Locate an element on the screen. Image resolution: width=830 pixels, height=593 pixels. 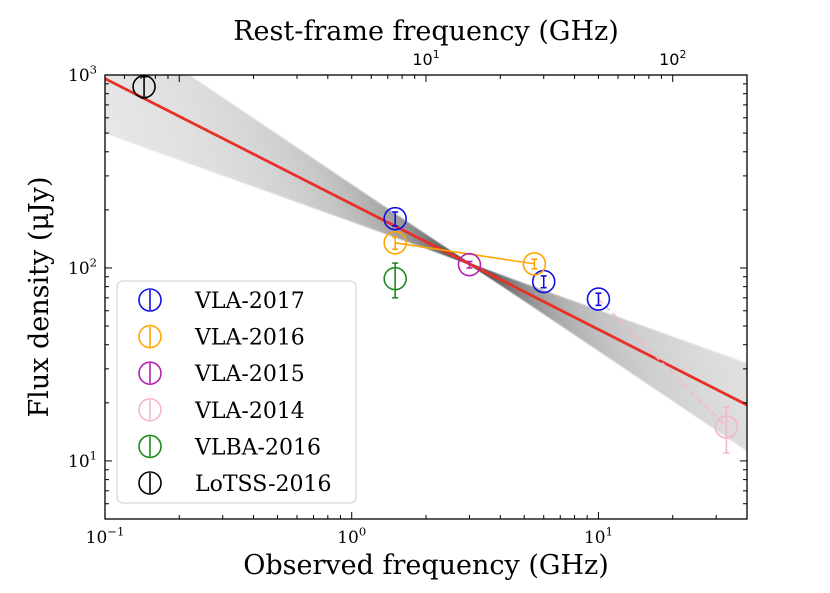
x-axis-label: Observed frequency (GHz) is located at coordinates (426, 565).